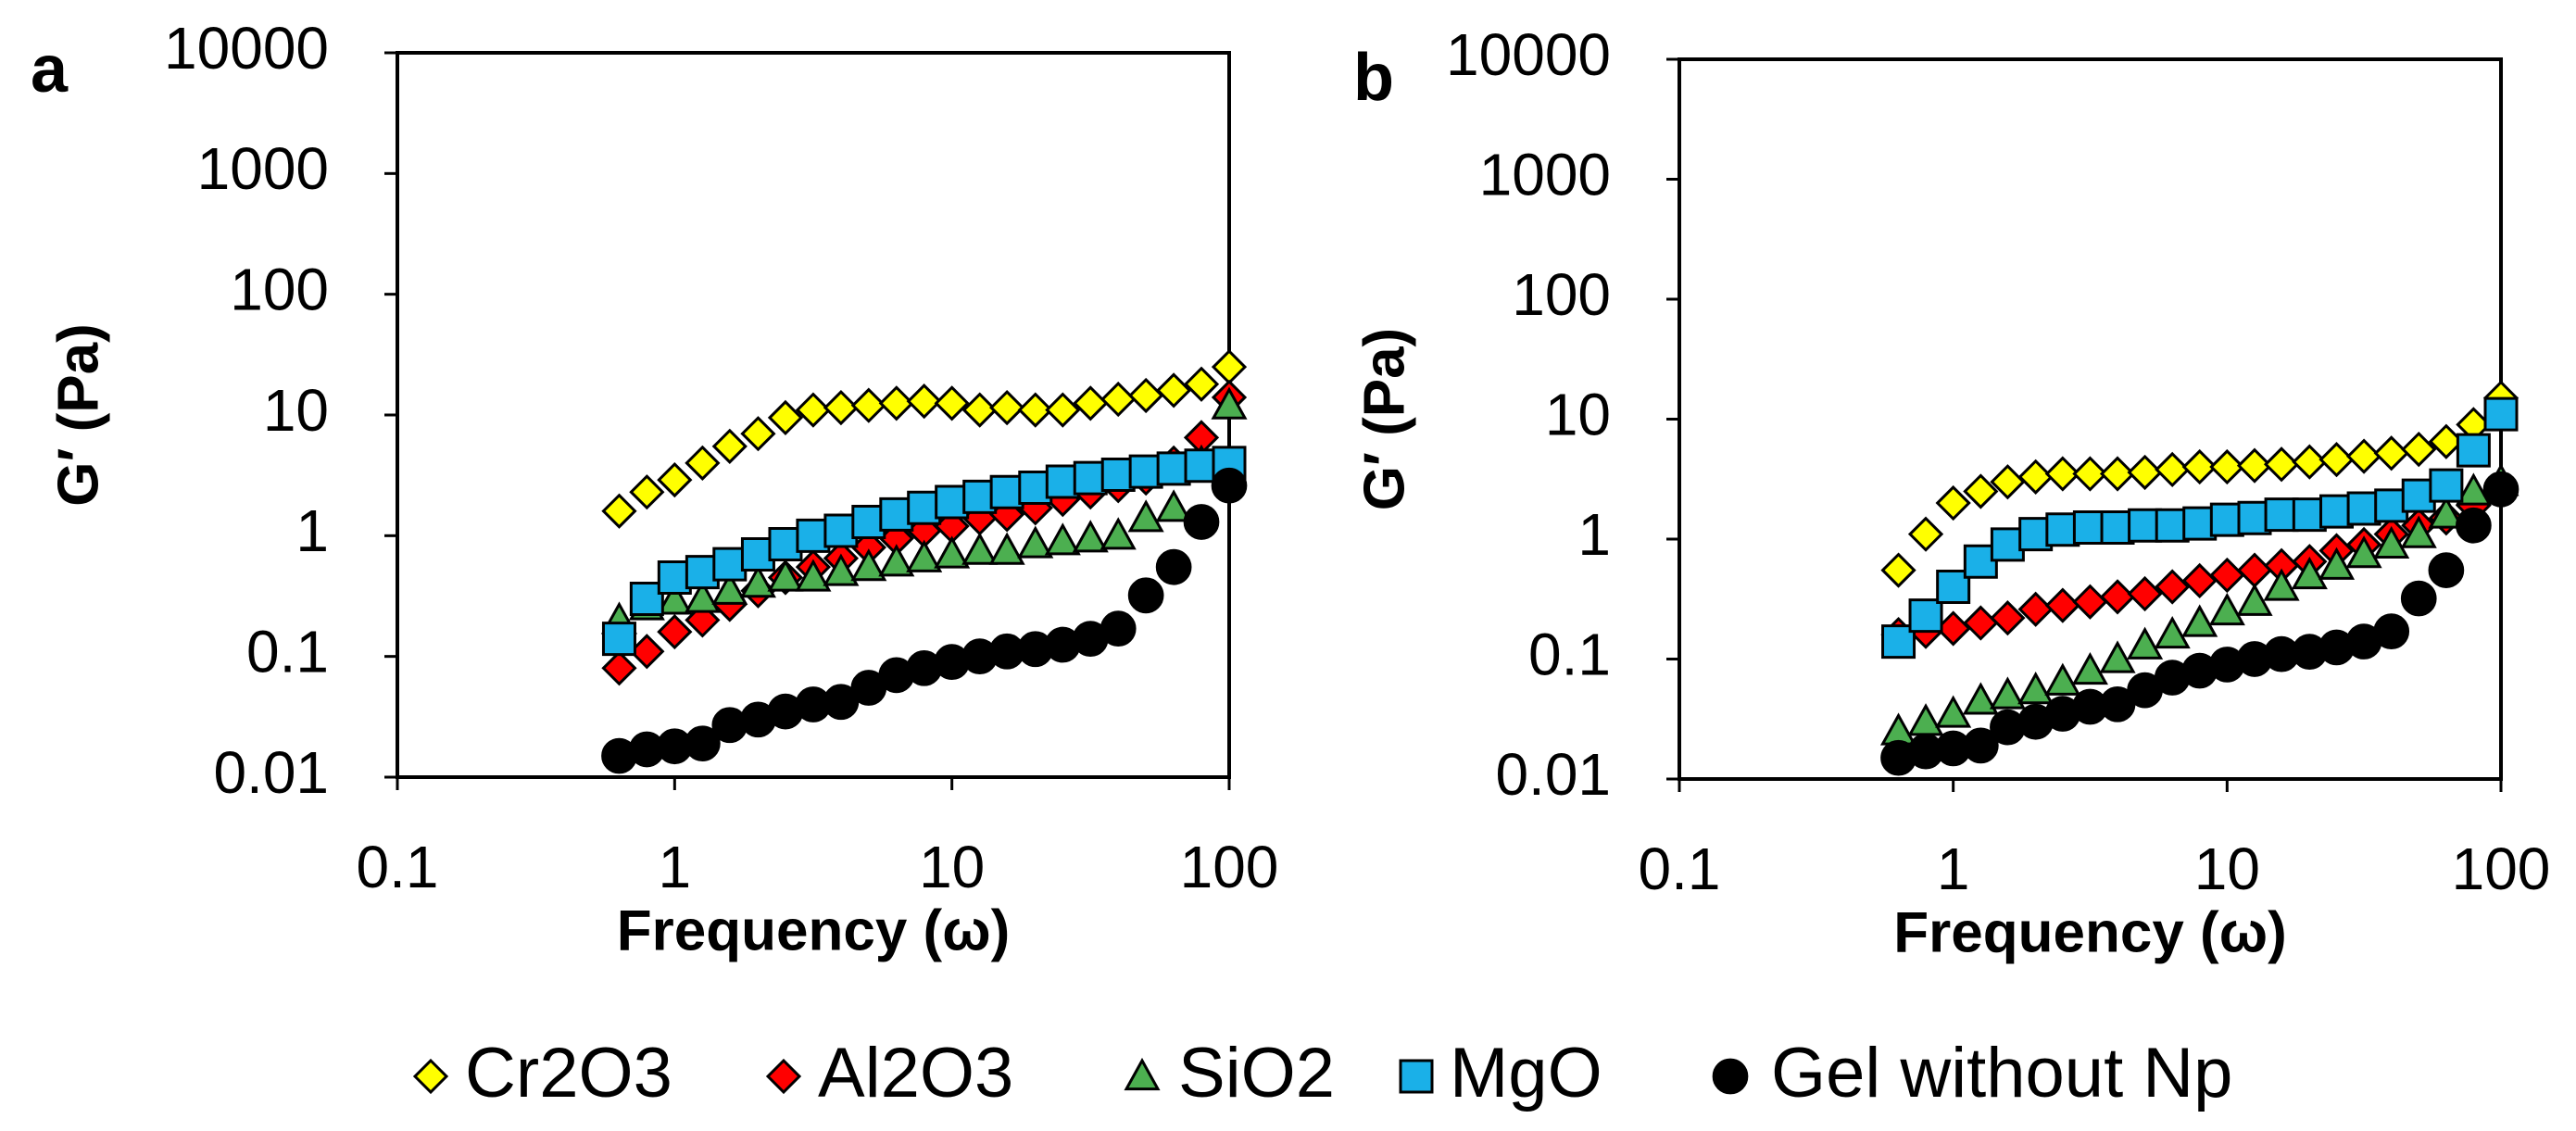 Image resolution: width=2576 pixels, height=1131 pixels. Describe the element at coordinates (915, 1073) in the screenshot. I see `legend-label: Al2O3` at that location.